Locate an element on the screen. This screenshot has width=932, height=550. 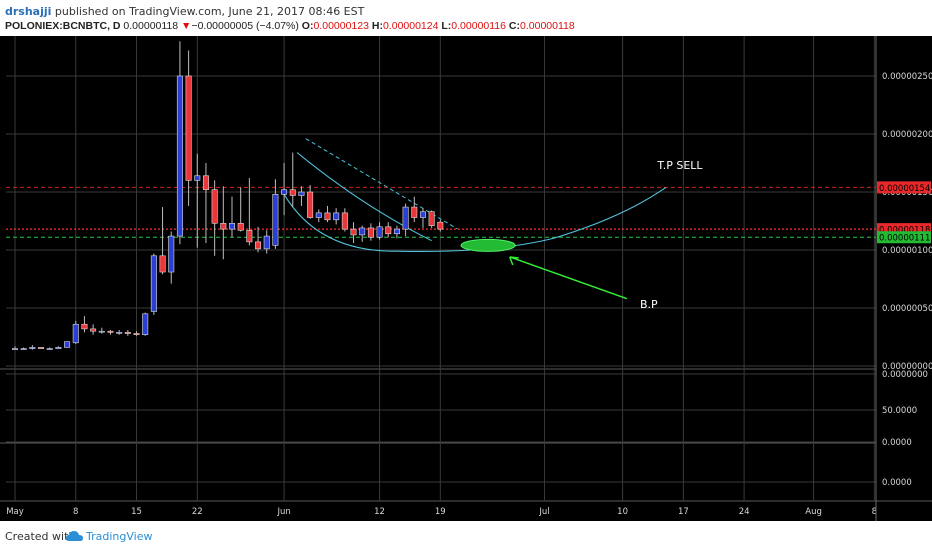
tradingview-cloud-icon is located at coordinates (74, 536).